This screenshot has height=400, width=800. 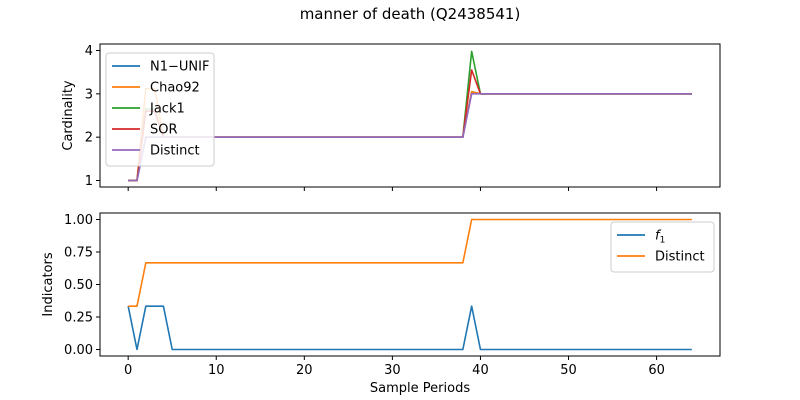 What do you see at coordinates (660, 237) in the screenshot?
I see `legend-label-f1: f1` at bounding box center [660, 237].